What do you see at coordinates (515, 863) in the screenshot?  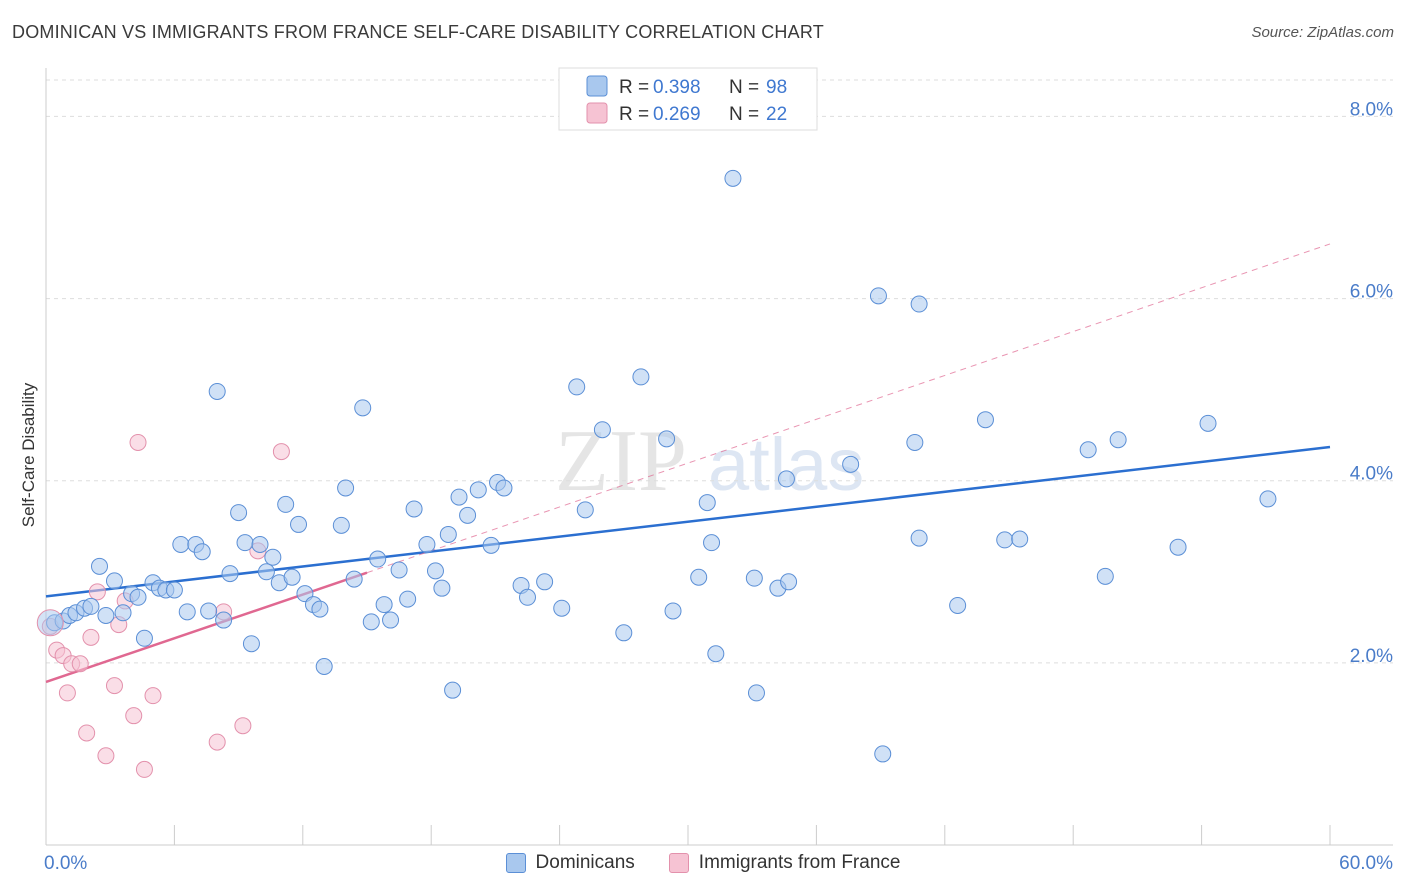 I see `legend-bottom-swatch-dominicans` at bounding box center [515, 863].